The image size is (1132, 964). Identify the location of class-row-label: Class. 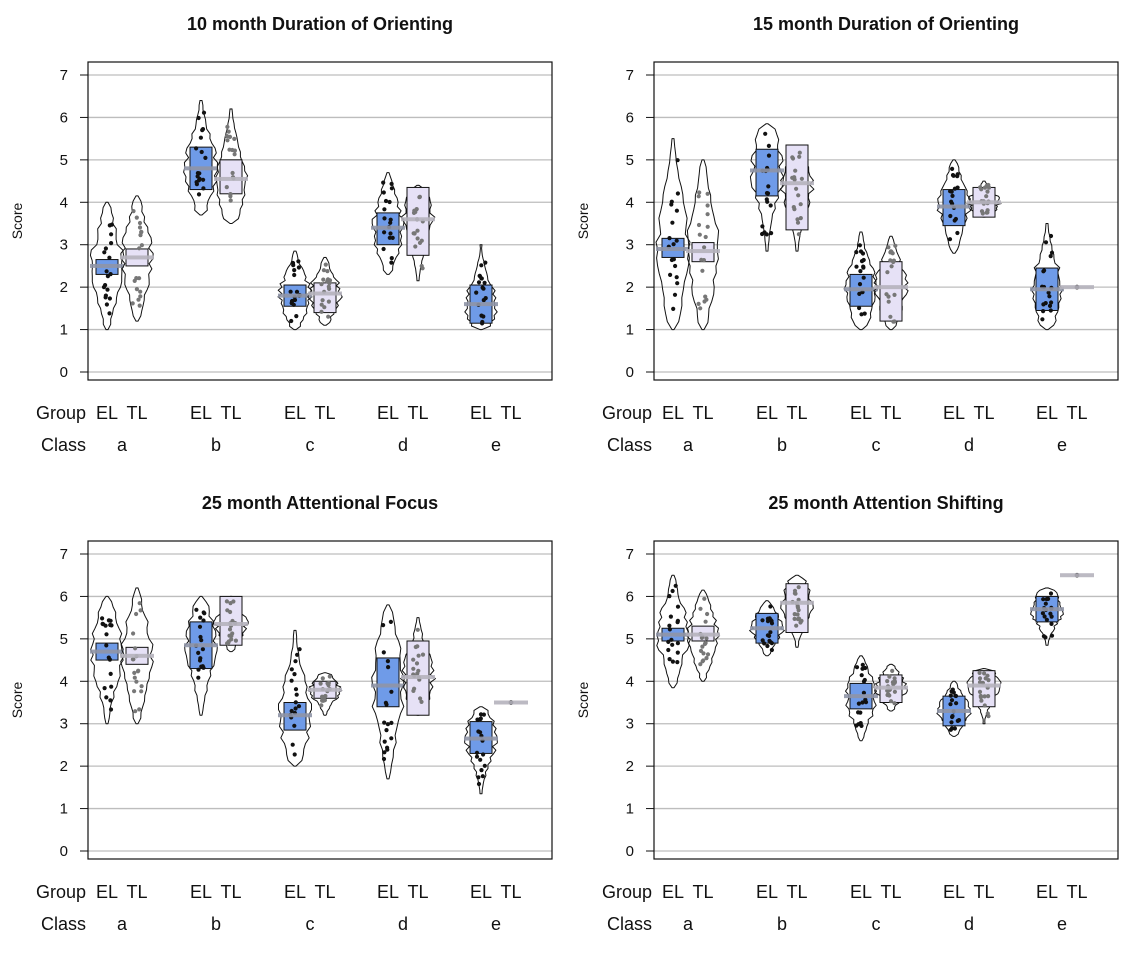
(629, 445).